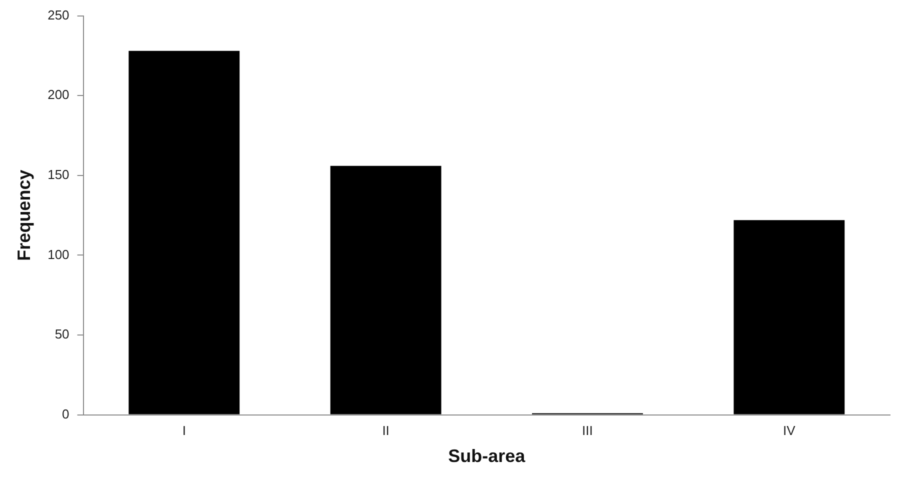 The height and width of the screenshot is (482, 902). What do you see at coordinates (66, 414) in the screenshot?
I see `y-tick-label: 0` at bounding box center [66, 414].